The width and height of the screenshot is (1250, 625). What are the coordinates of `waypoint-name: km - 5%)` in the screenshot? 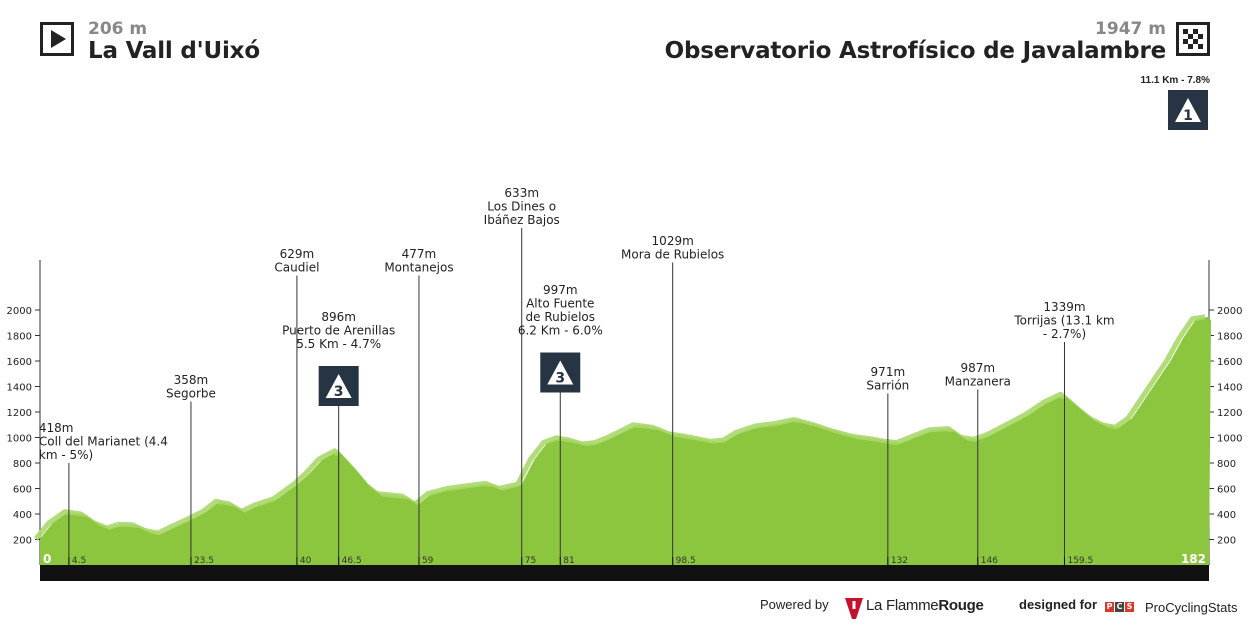 It's located at (66, 455).